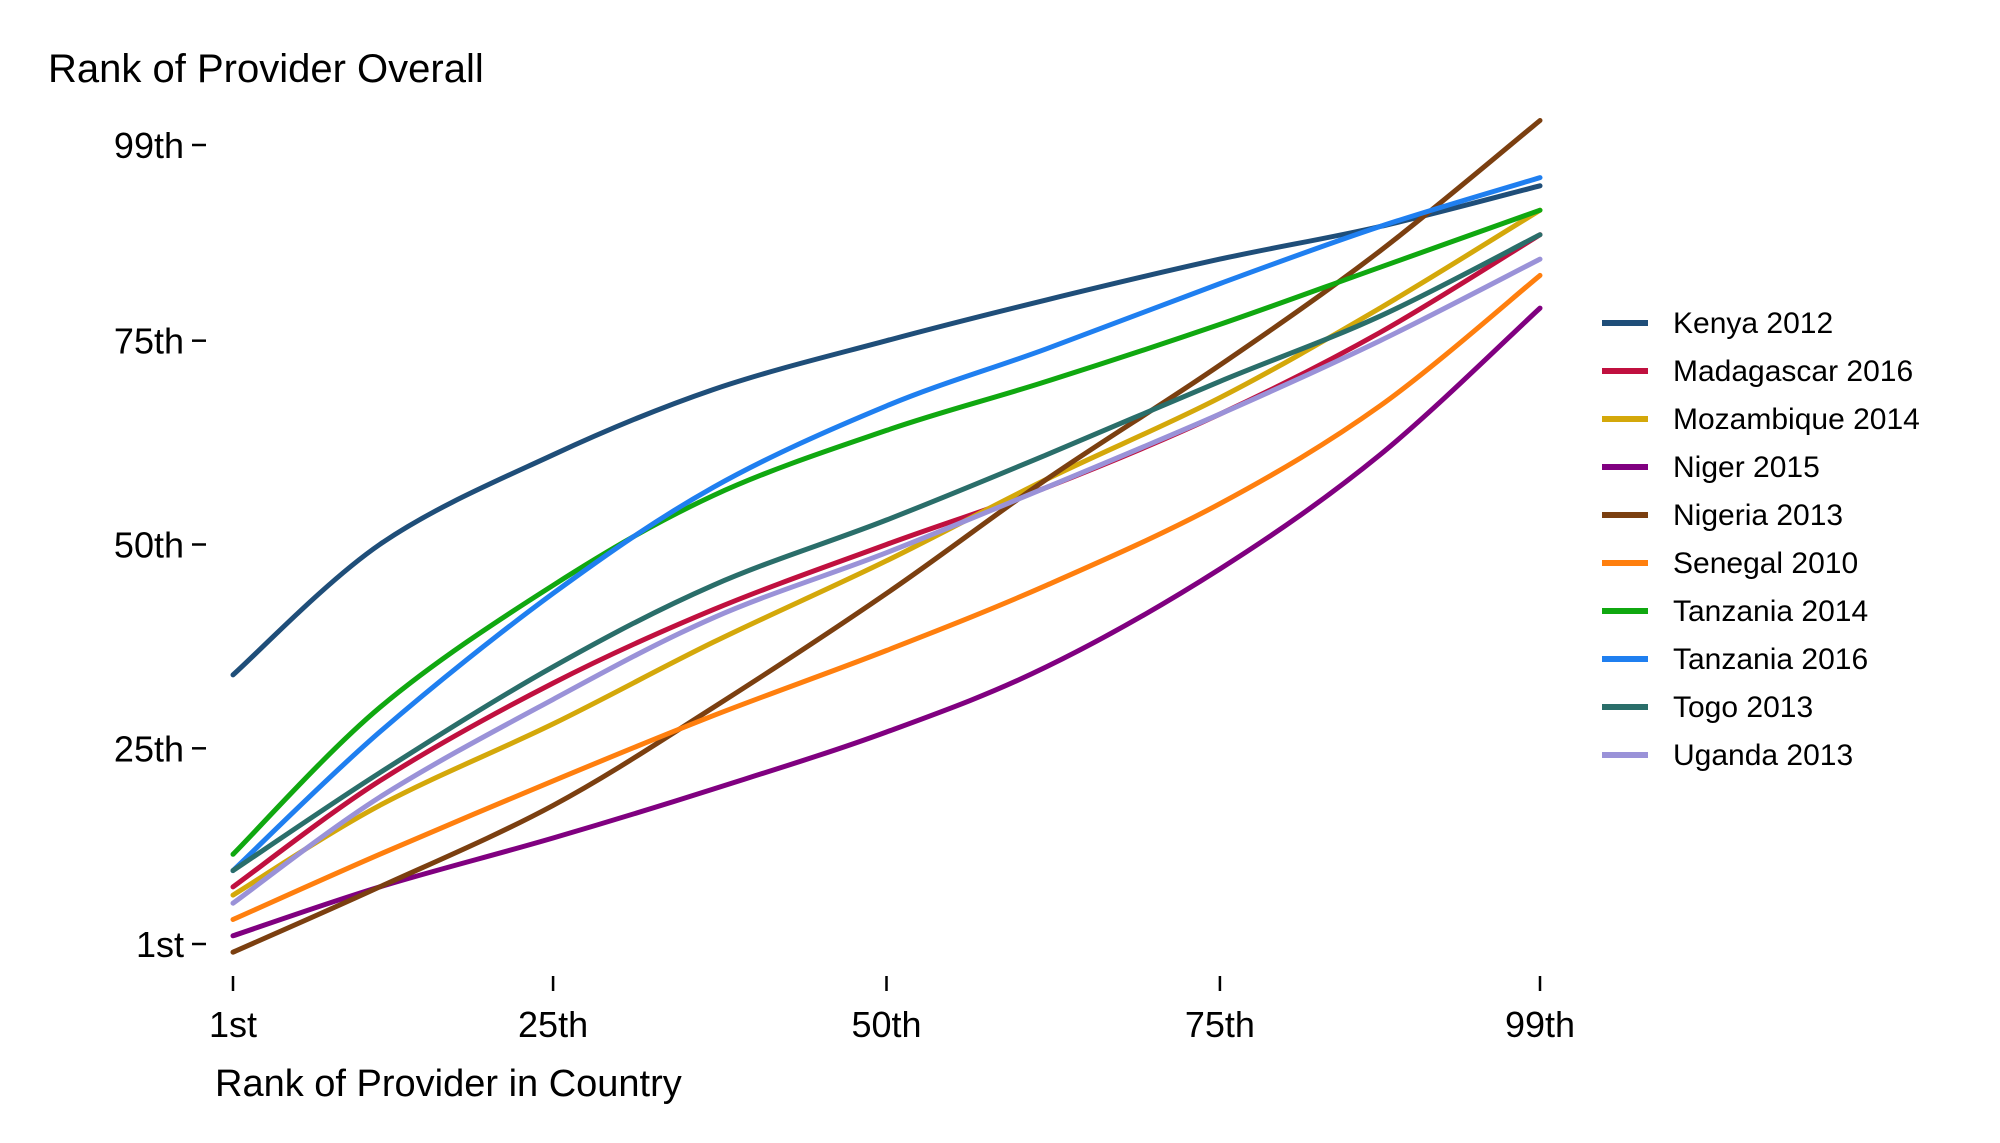 This screenshot has width=2000, height=1143. I want to click on legend-label: Tanzania 2014, so click(1770, 611).